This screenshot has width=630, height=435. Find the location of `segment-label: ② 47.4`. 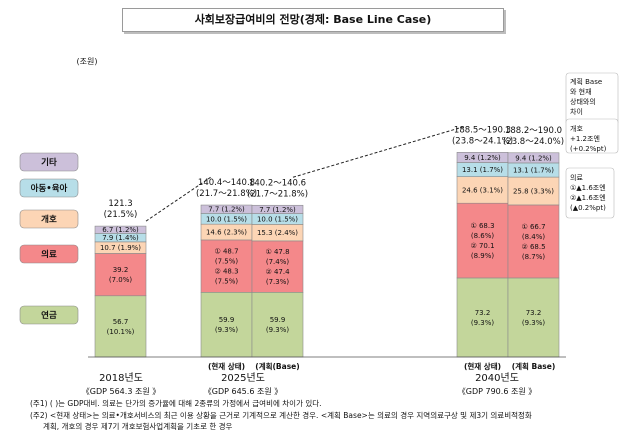

segment-label: ② 47.4 is located at coordinates (277, 272).